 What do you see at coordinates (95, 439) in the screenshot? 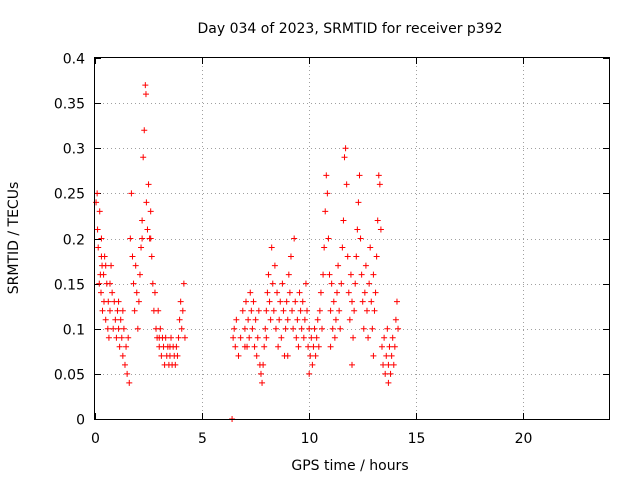
I see `x-tick-label: 0` at bounding box center [95, 439].